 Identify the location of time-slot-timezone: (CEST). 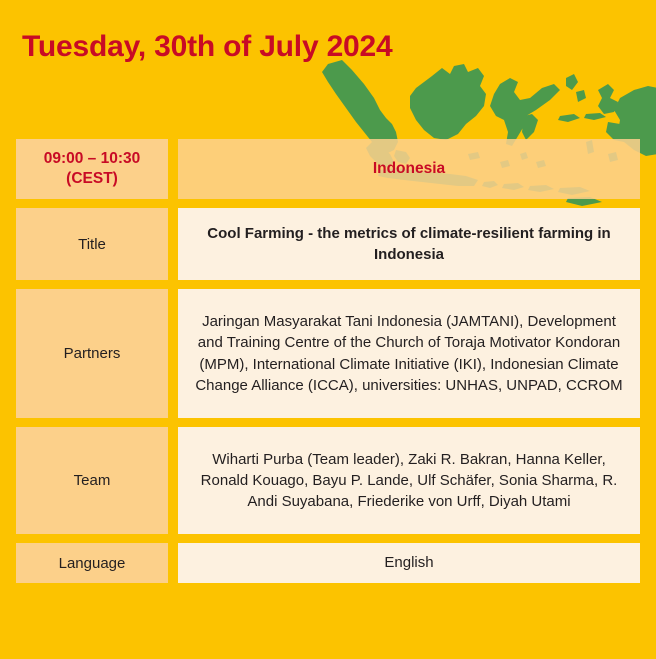
(92, 178).